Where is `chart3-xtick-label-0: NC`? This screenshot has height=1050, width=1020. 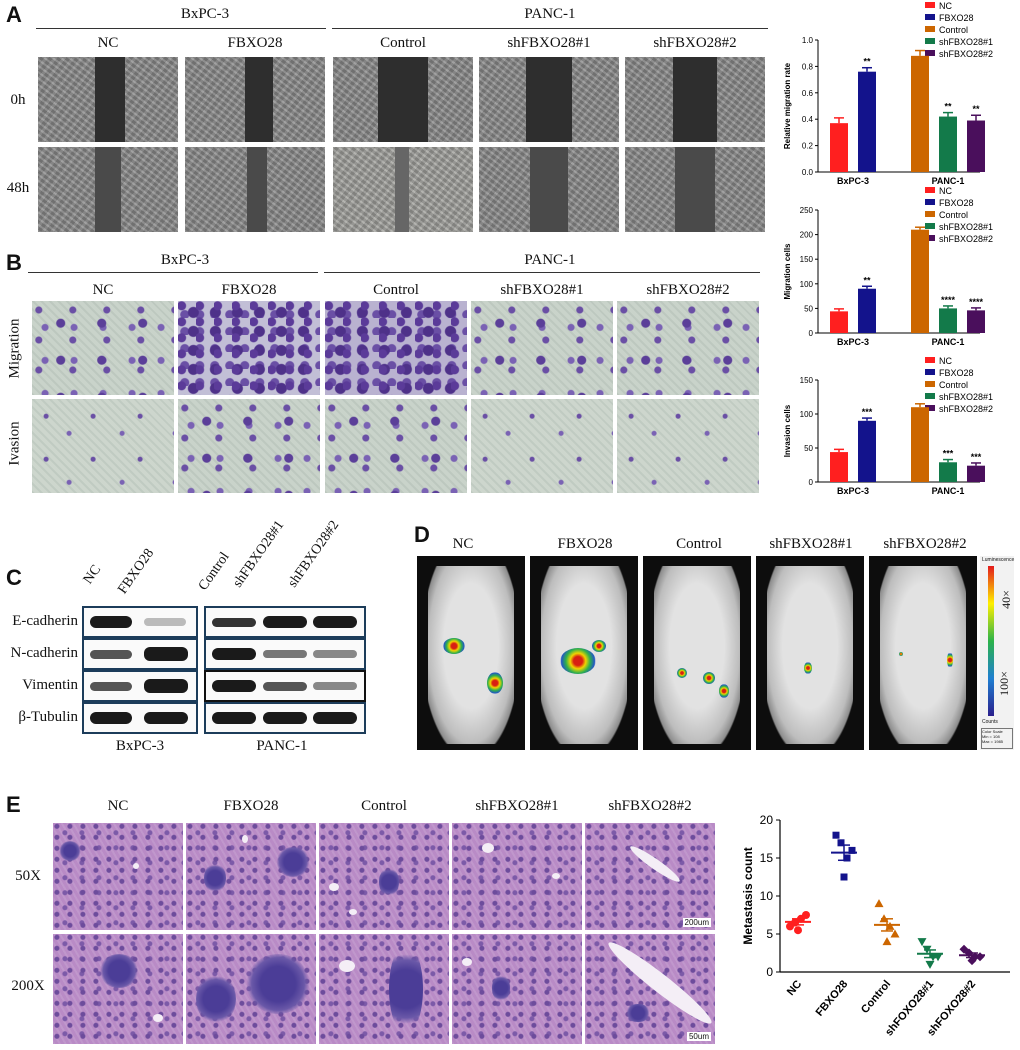
chart3-xtick-label-0: NC is located at coordinates (794, 988).